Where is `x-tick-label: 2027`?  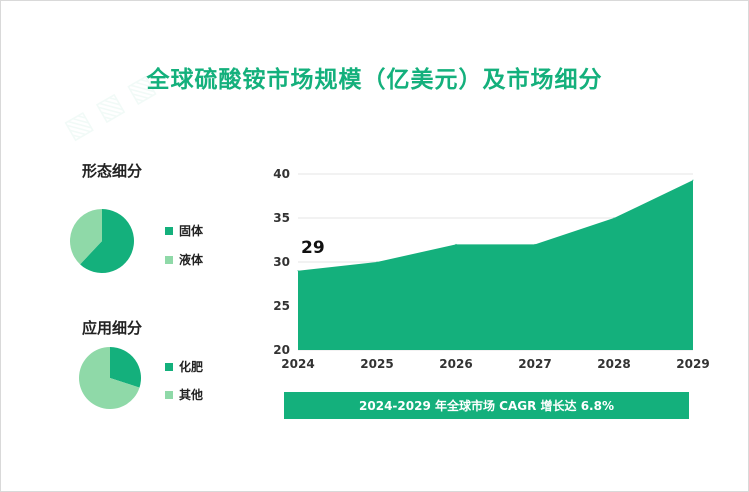
x-tick-label: 2027 is located at coordinates (534, 364).